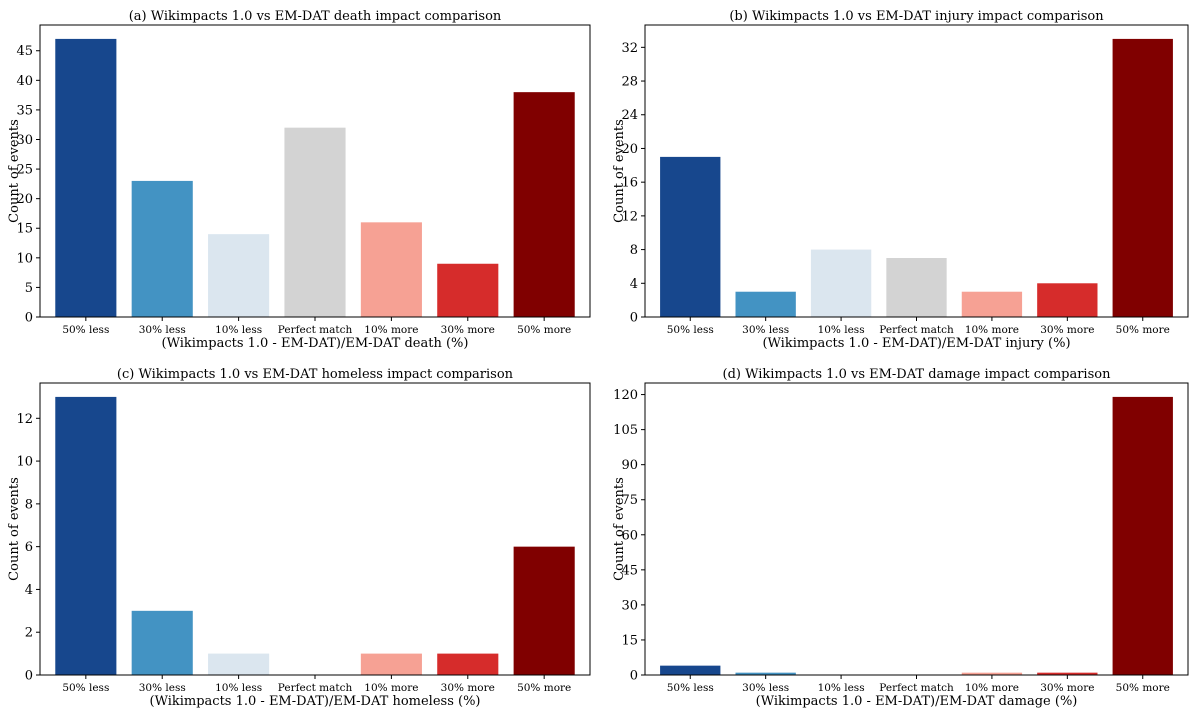 This screenshot has width=1189, height=710. What do you see at coordinates (24, 419) in the screenshot?
I see `y-tick-label: 12` at bounding box center [24, 419].